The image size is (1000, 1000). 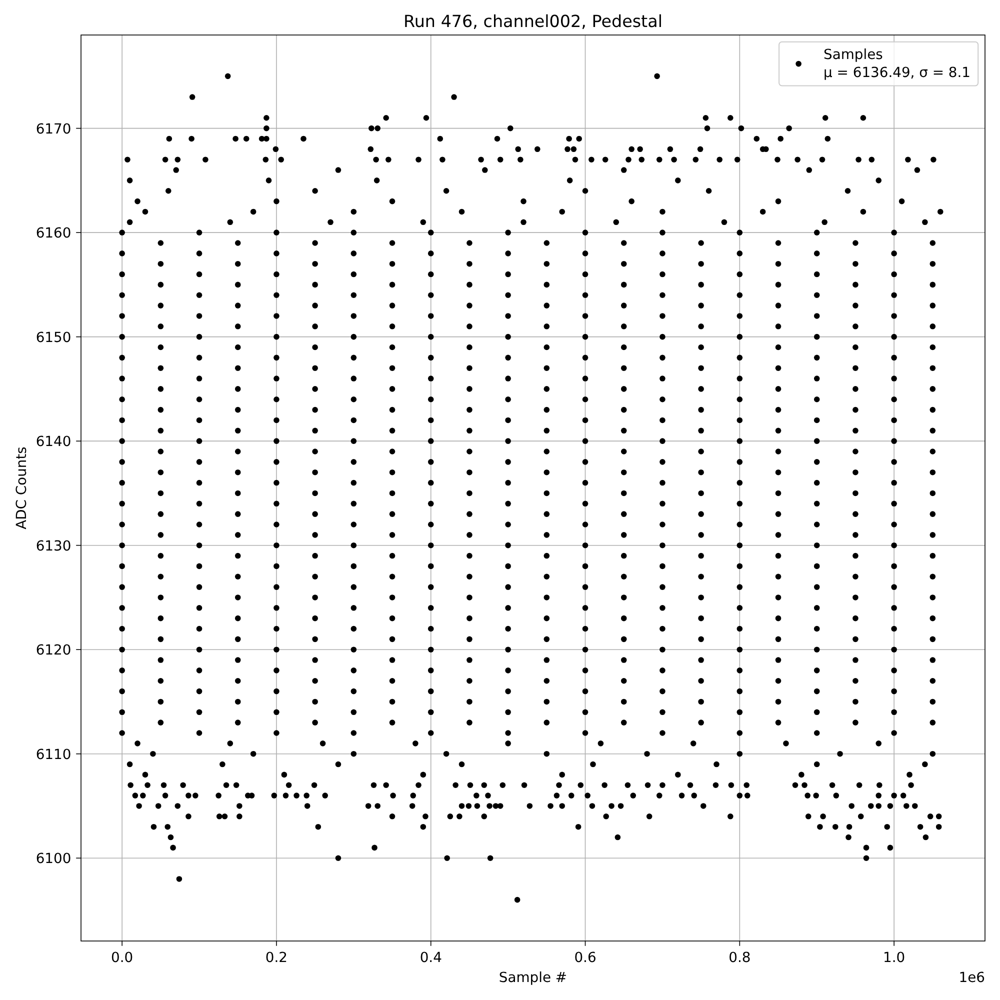 What do you see at coordinates (585, 958) in the screenshot?
I see `x-tick-label: 0.6` at bounding box center [585, 958].